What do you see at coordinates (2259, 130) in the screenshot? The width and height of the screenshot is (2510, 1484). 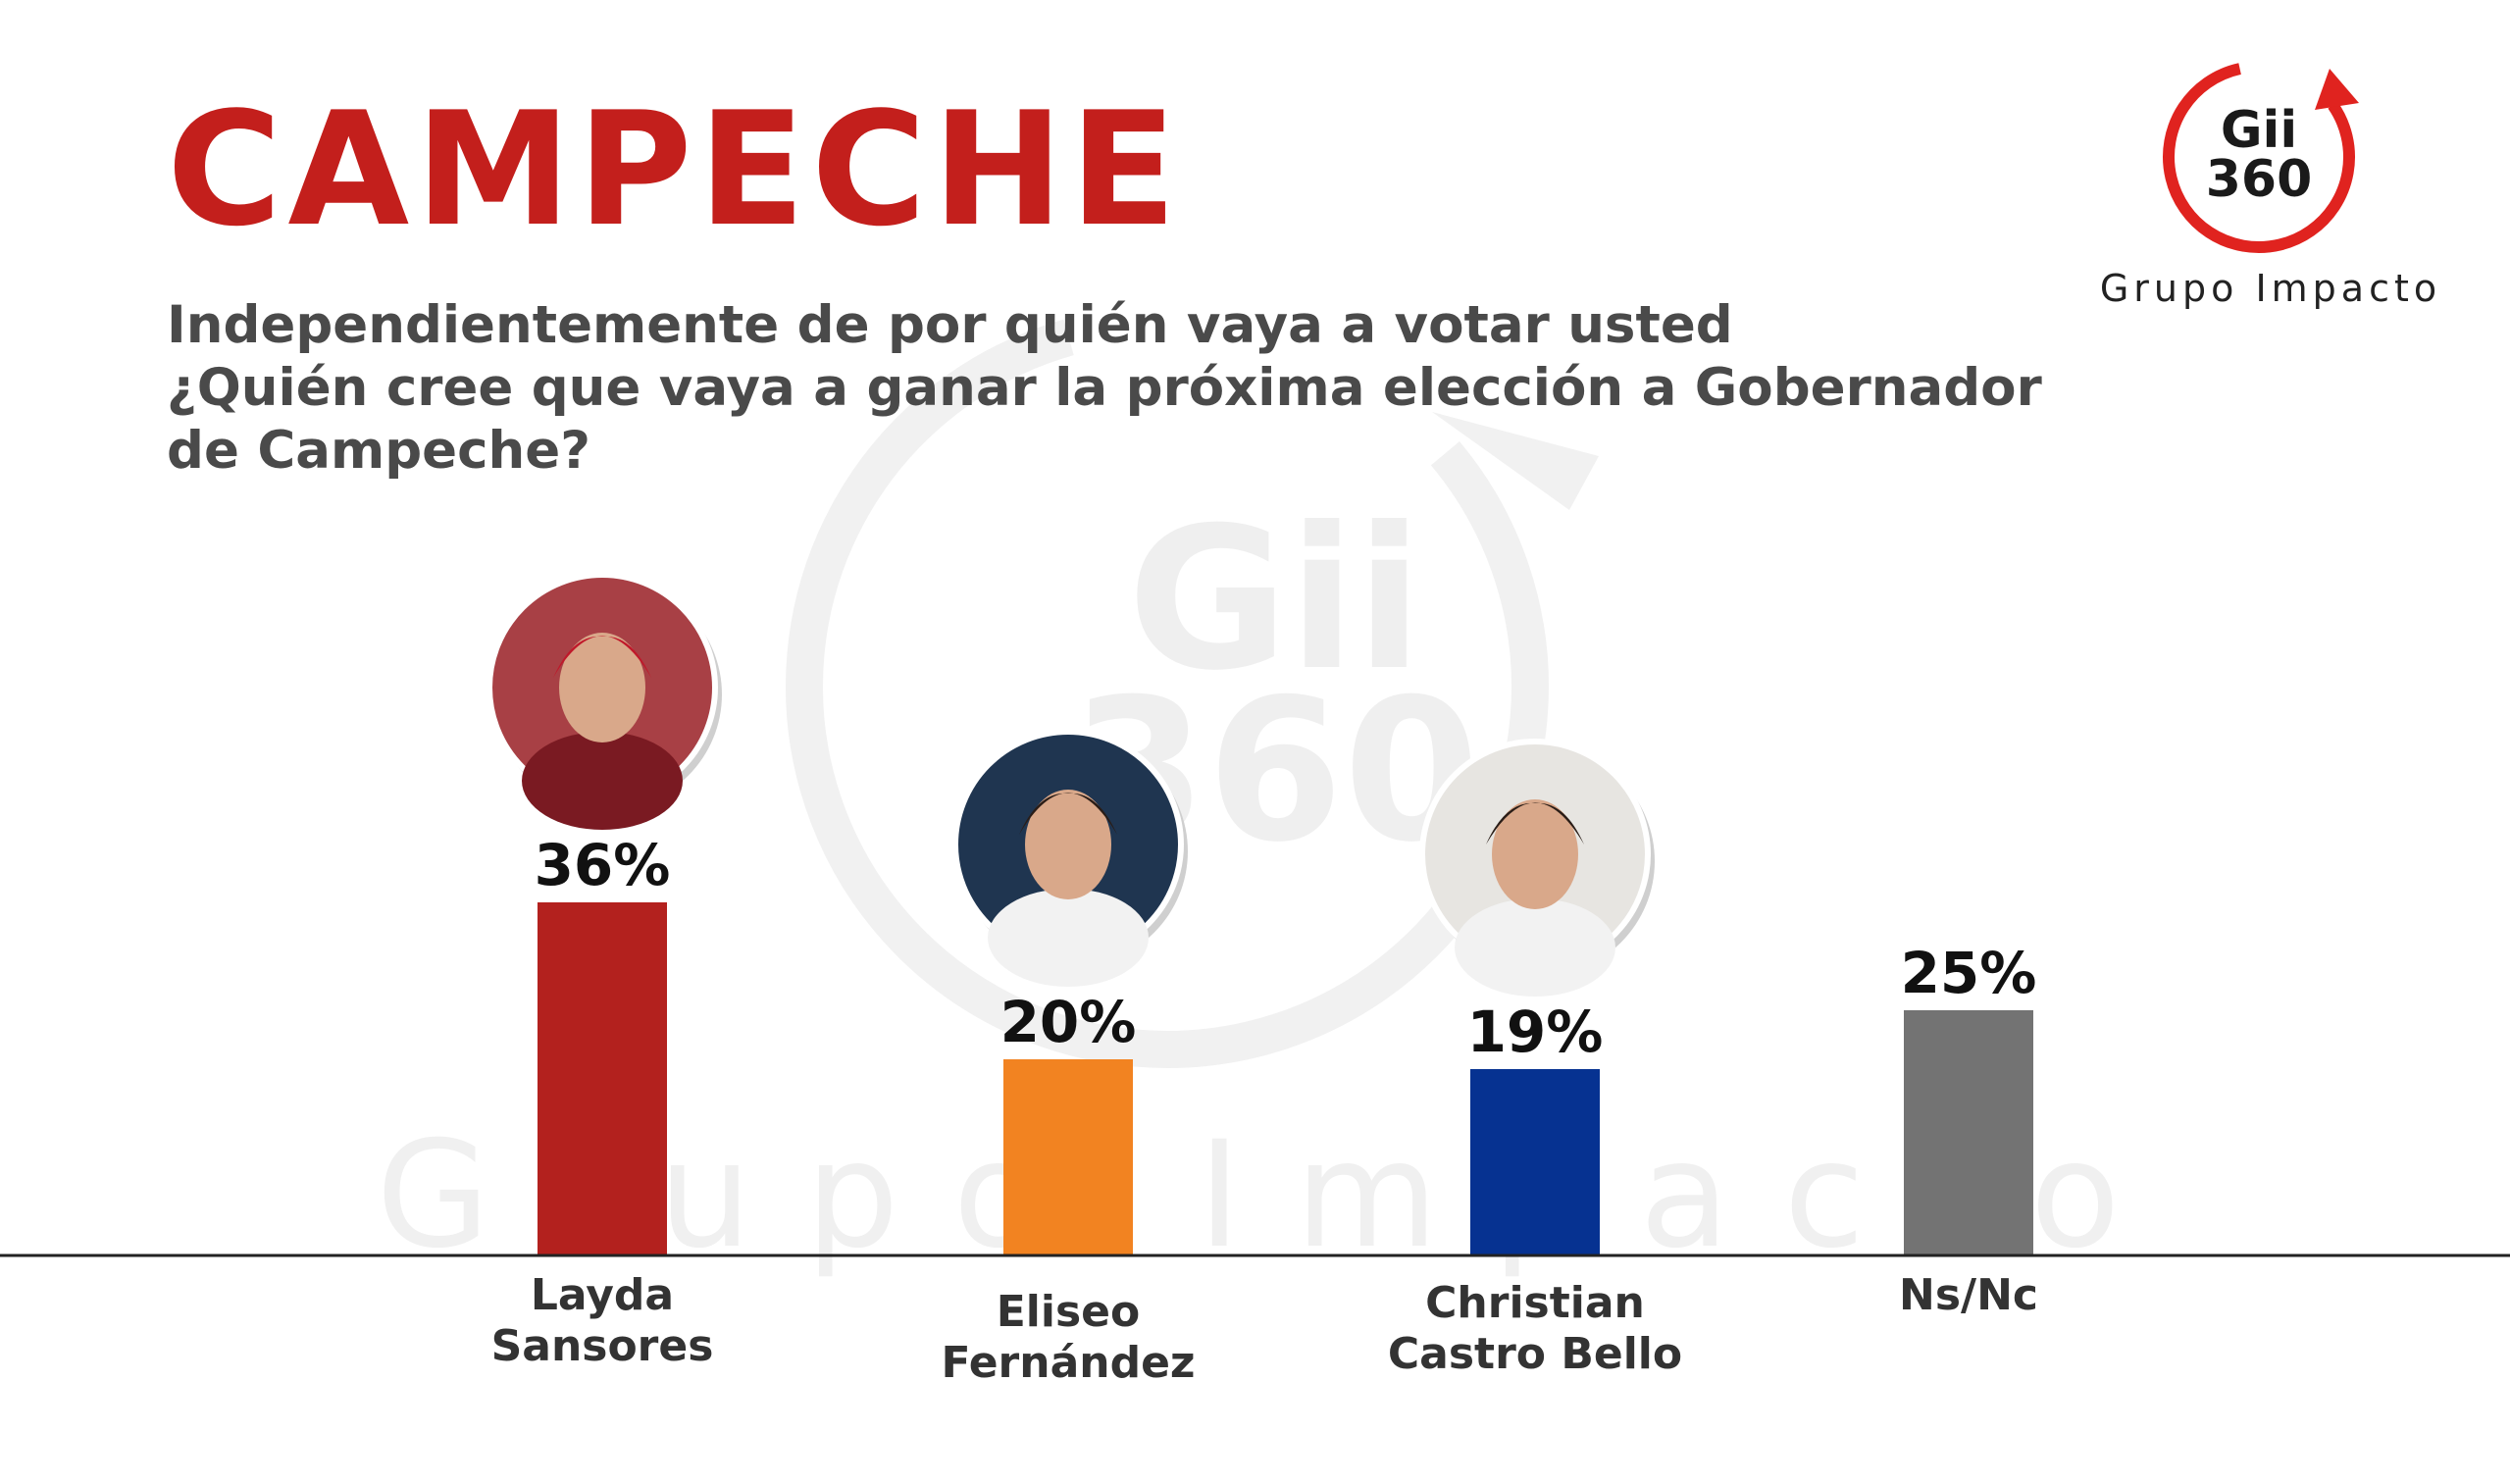 I see `logo-line1: Gii` at bounding box center [2259, 130].